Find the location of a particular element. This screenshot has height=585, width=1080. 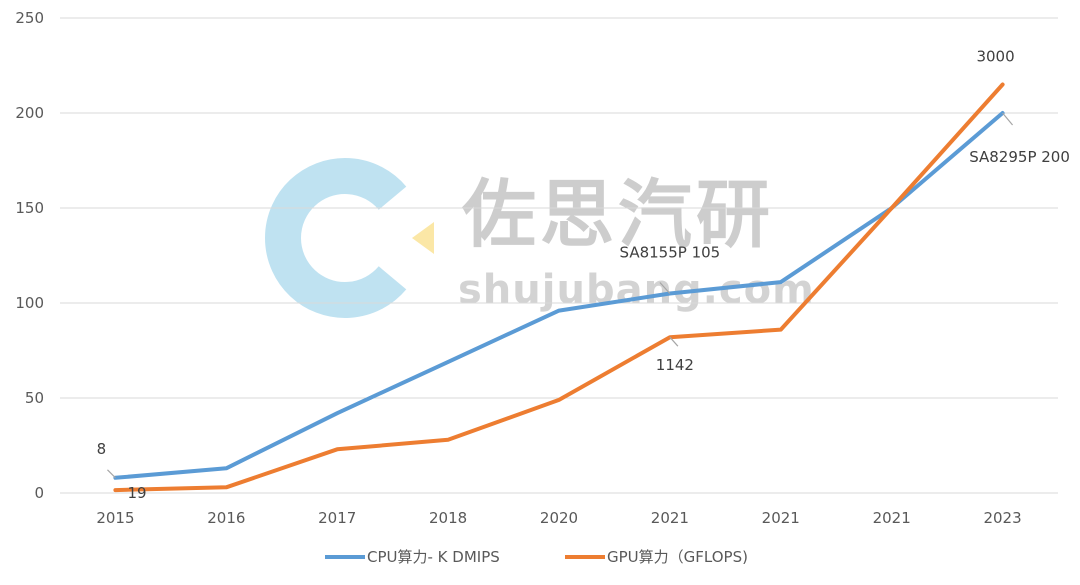

x-tick-label: 2017 is located at coordinates (337, 518).